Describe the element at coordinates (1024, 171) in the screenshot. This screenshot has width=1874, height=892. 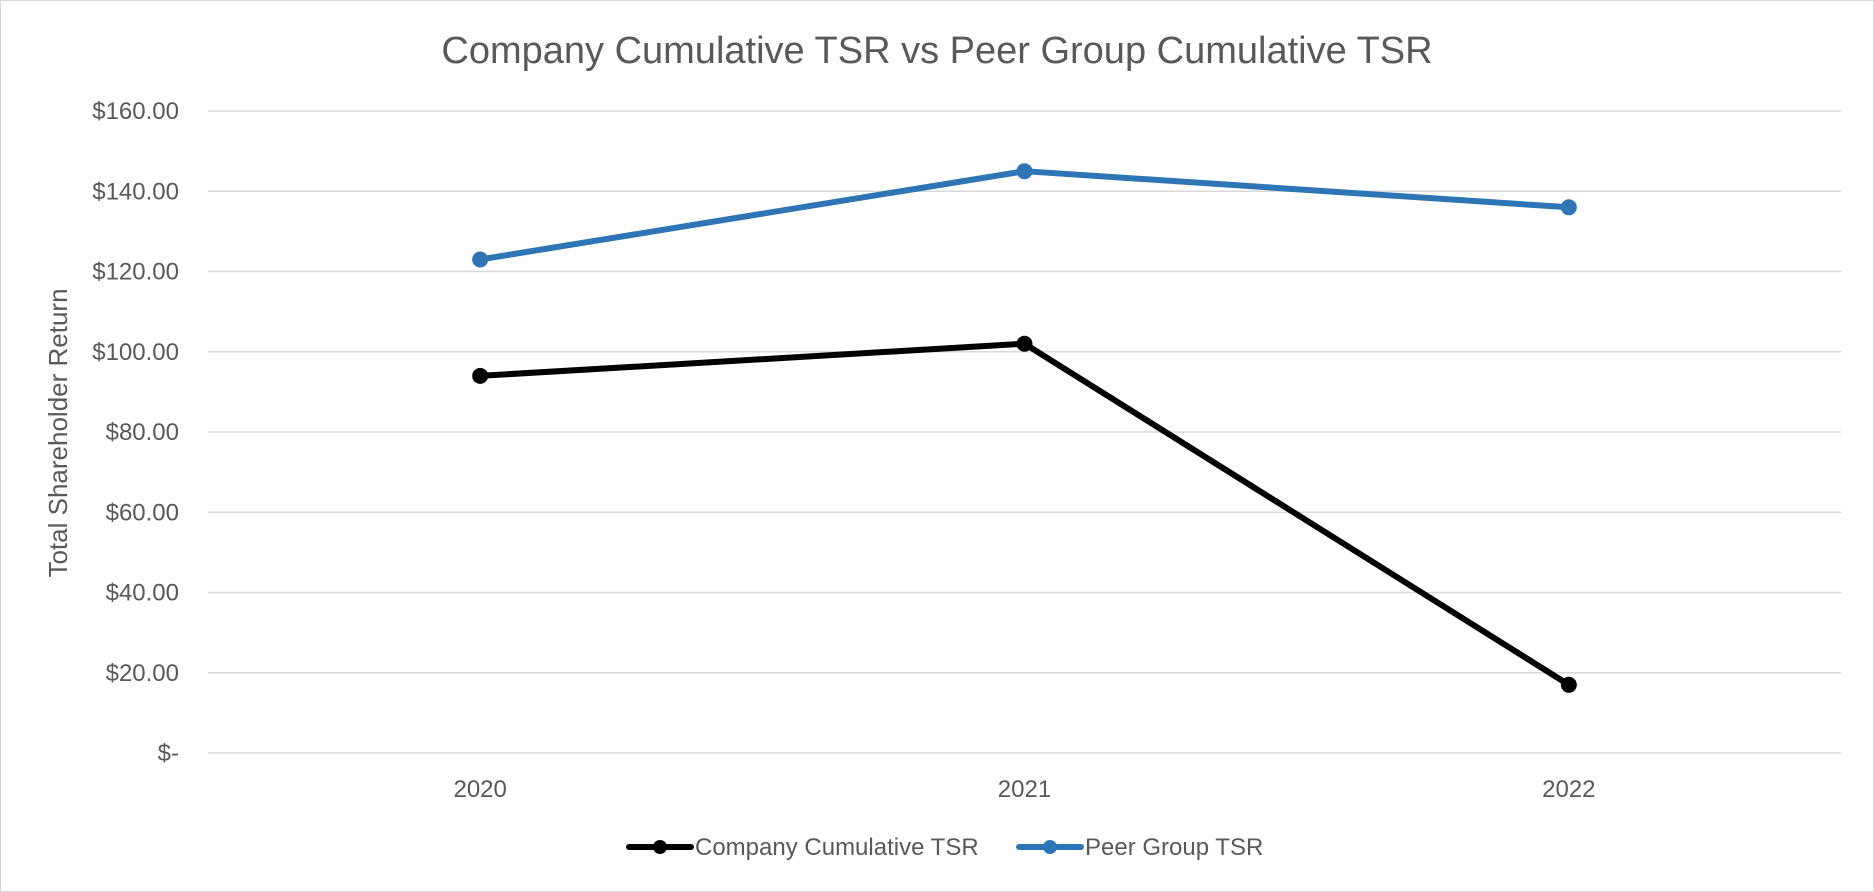
I see `data-point-1-2021` at that location.